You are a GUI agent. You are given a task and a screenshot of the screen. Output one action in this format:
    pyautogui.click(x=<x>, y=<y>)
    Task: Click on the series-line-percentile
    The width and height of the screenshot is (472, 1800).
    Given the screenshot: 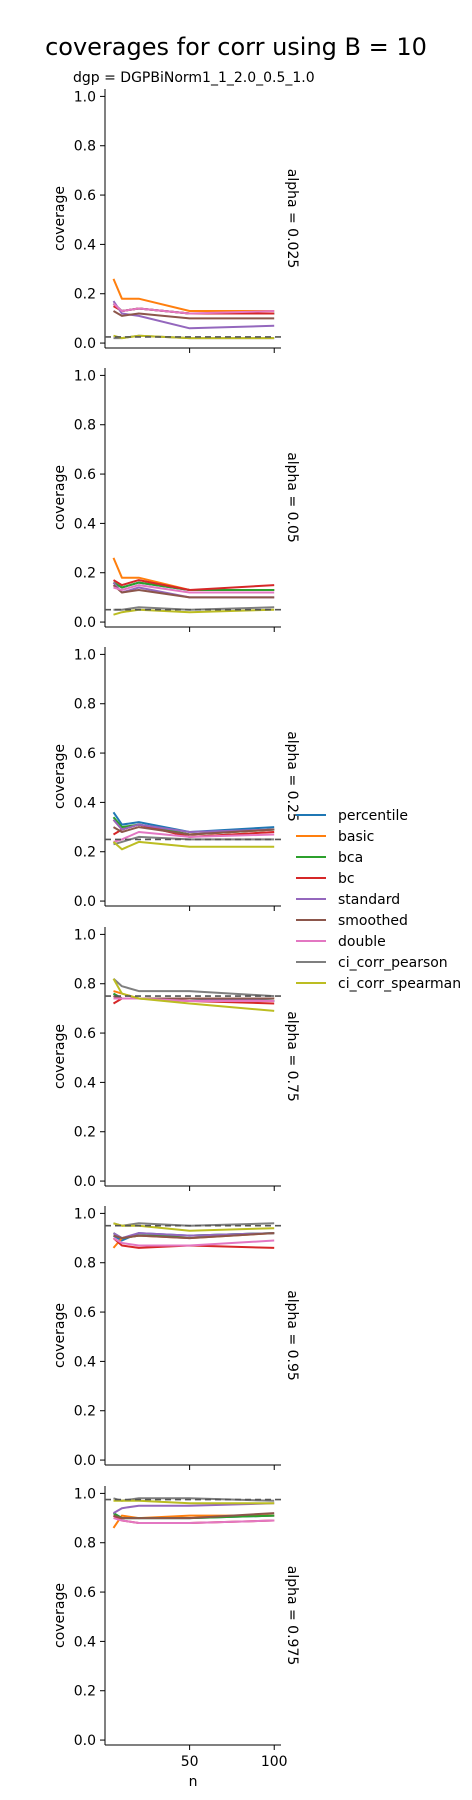 What is the action you would take?
    pyautogui.click(x=193, y=822)
    